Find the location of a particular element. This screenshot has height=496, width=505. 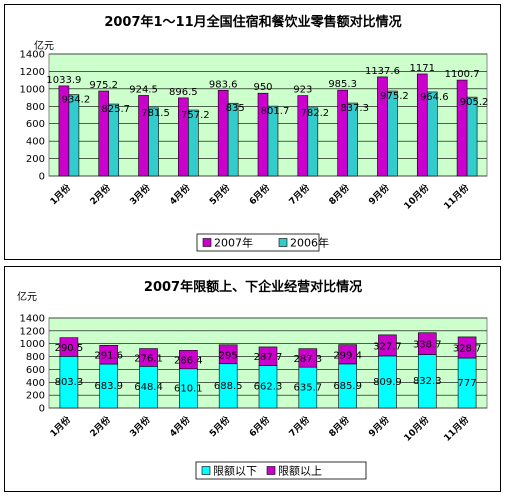

chart2-title: 2007年限额上、下企业经营对比情况 is located at coordinates (253, 287).